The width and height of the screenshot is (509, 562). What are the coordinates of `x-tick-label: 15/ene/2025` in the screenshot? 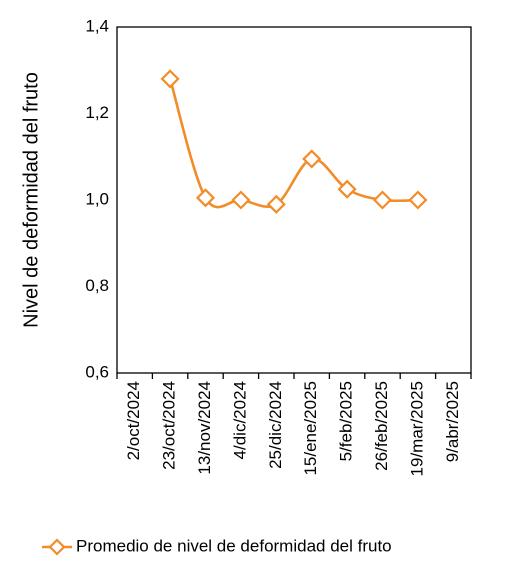 It's located at (310, 428).